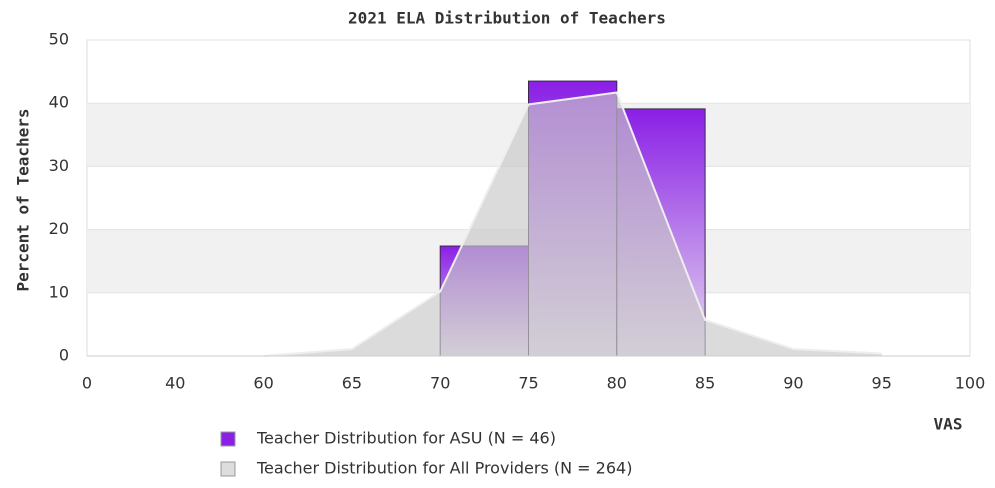 This screenshot has height=488, width=995. Describe the element at coordinates (59, 39) in the screenshot. I see `y-tick-label: 50` at that location.